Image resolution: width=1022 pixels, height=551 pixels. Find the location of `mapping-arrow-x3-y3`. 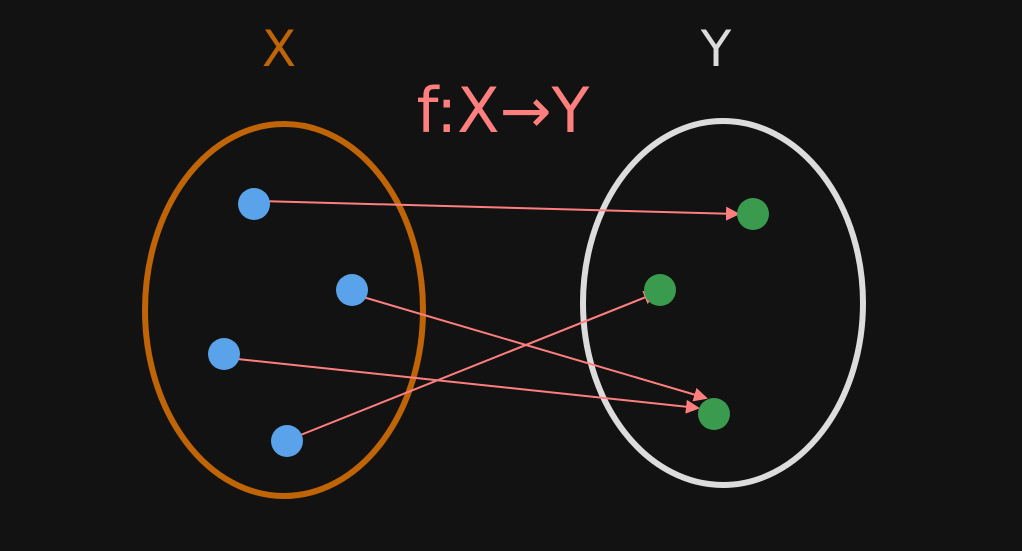

mapping-arrow-x3-y3 is located at coordinates (463, 385).